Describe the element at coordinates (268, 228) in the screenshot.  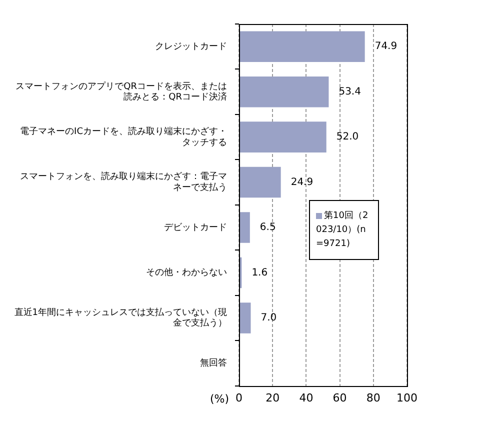
I see `data-label: 6.5` at that location.